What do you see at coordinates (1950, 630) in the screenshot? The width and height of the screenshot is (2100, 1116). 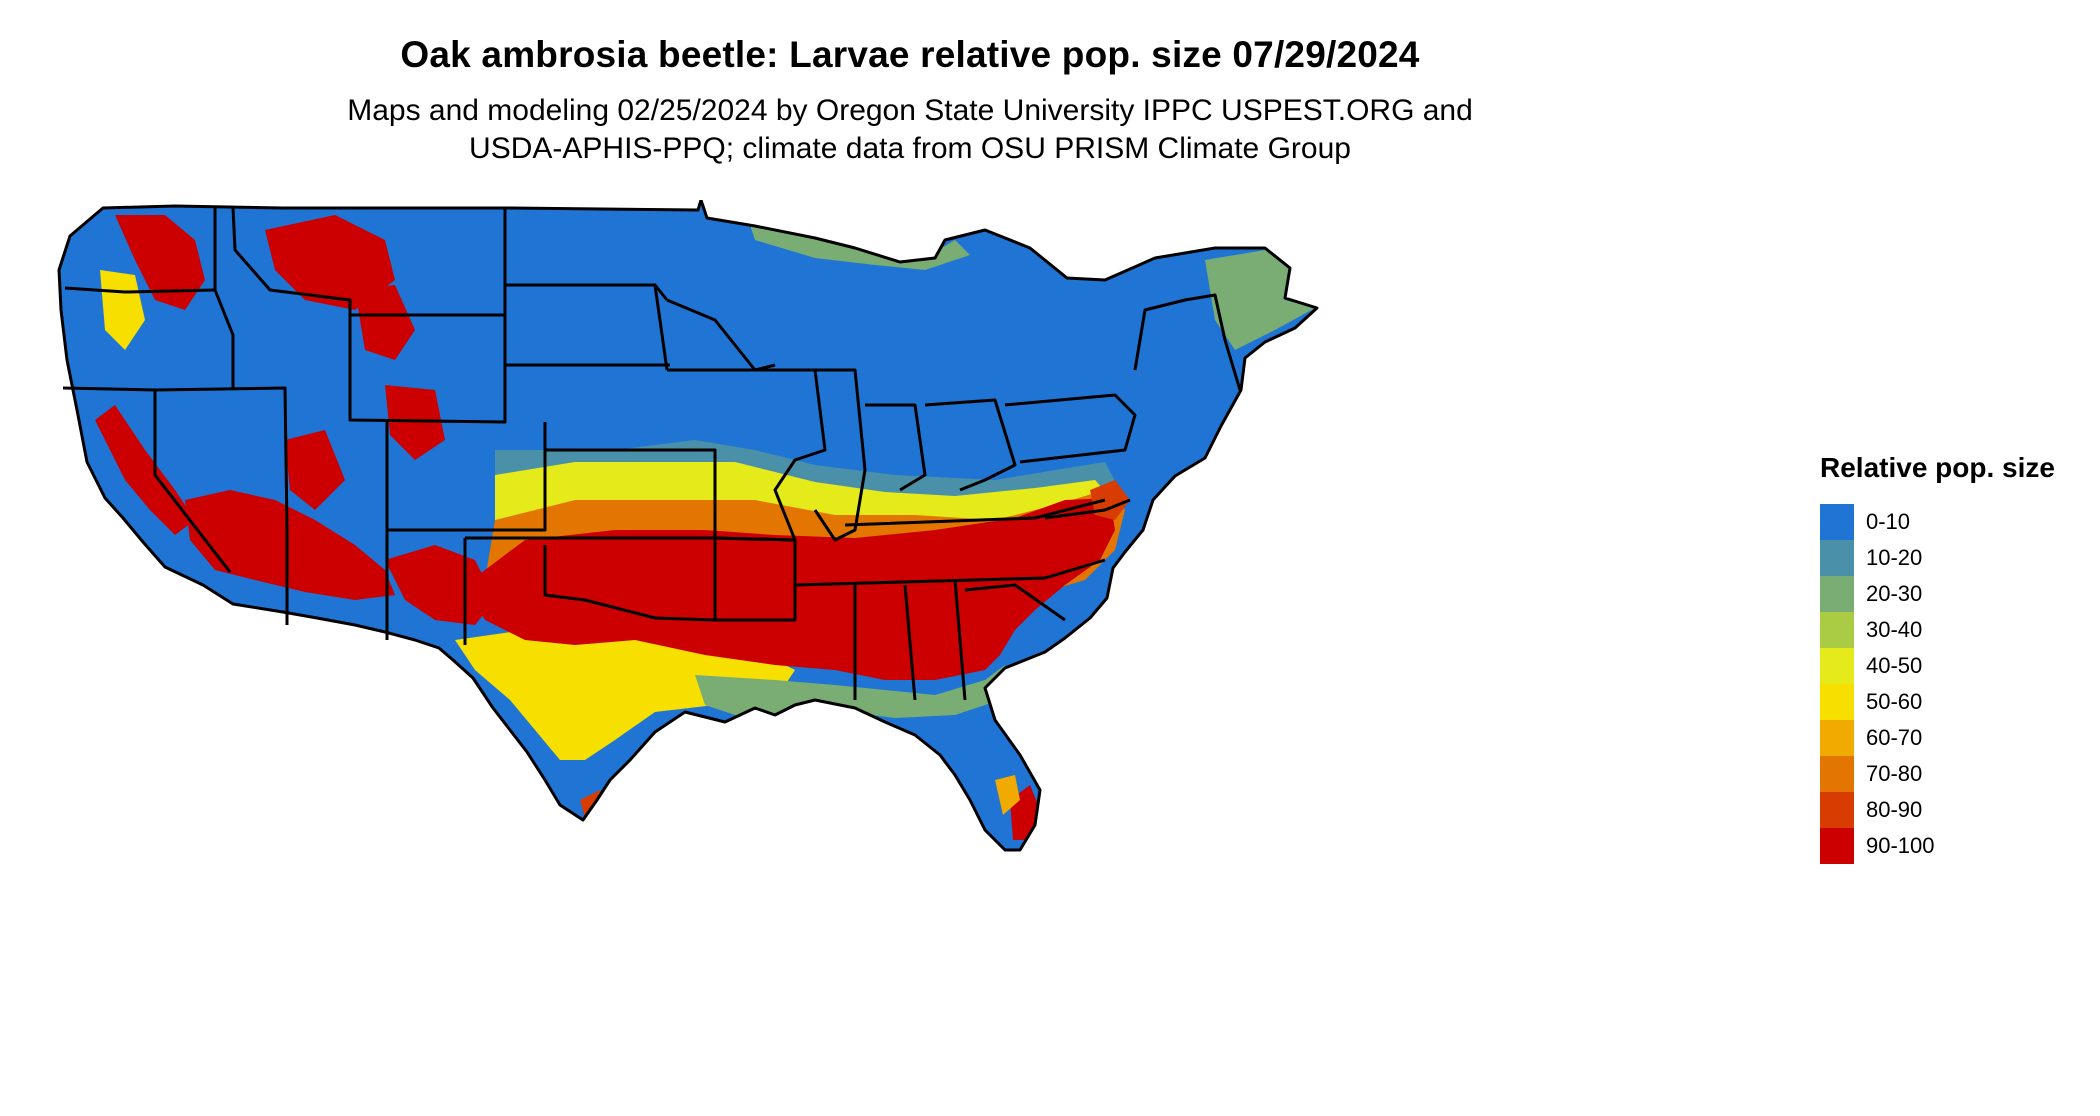 I see `legend-item: 30-40` at bounding box center [1950, 630].